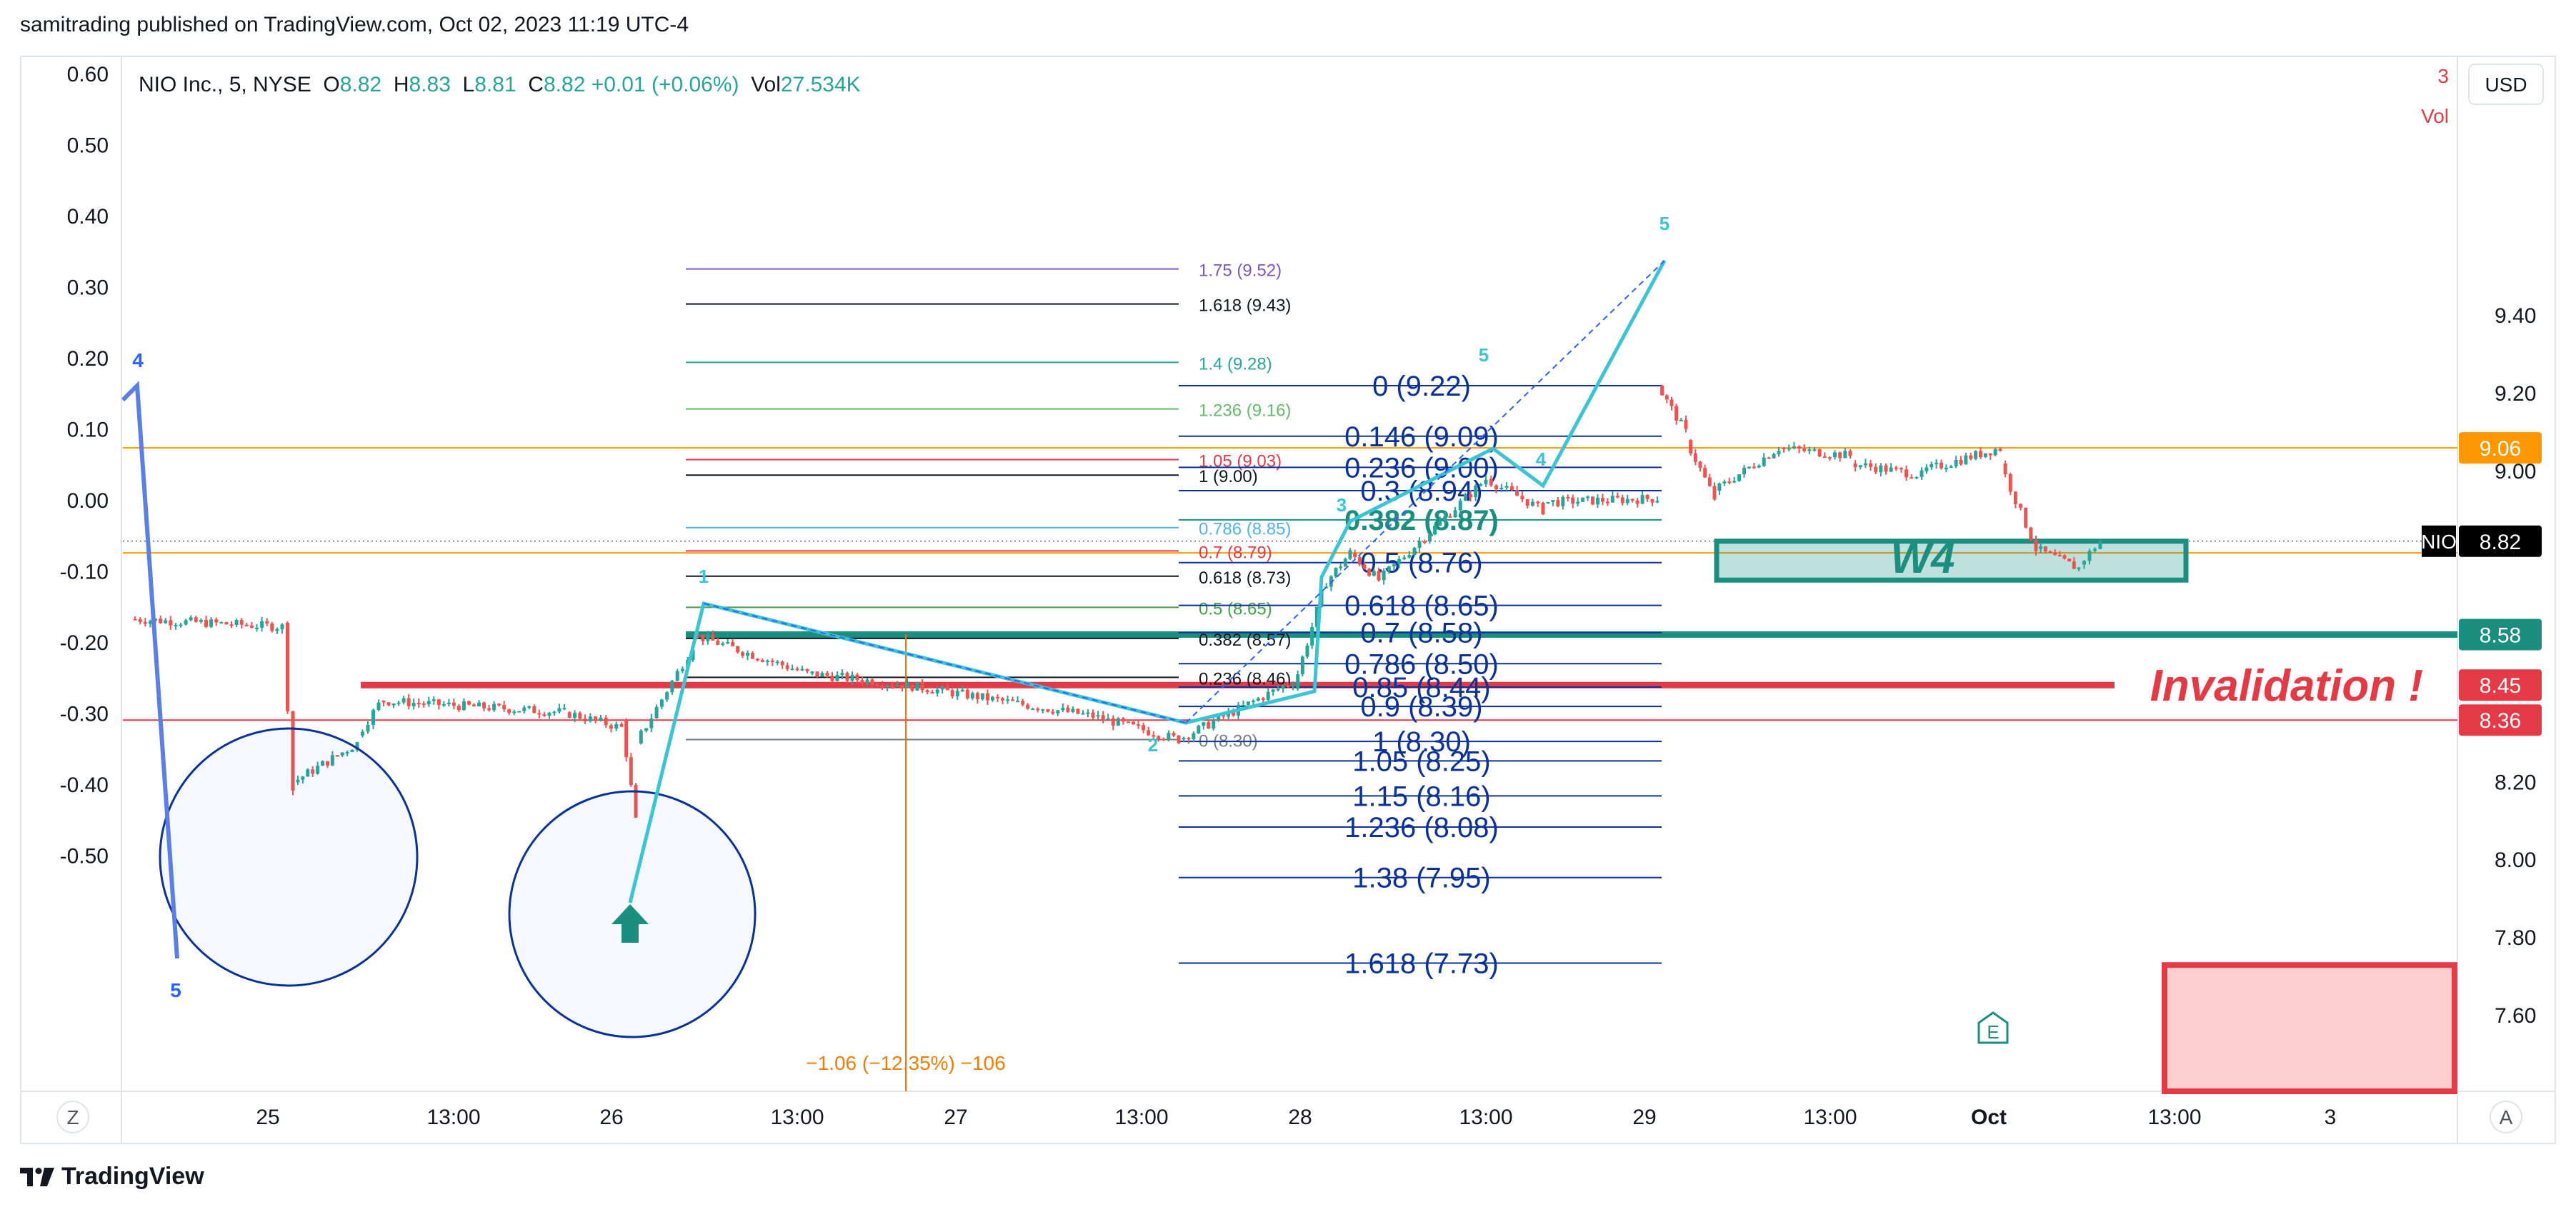 The height and width of the screenshot is (1212, 2576). I want to click on w4-zone, so click(1951, 561).